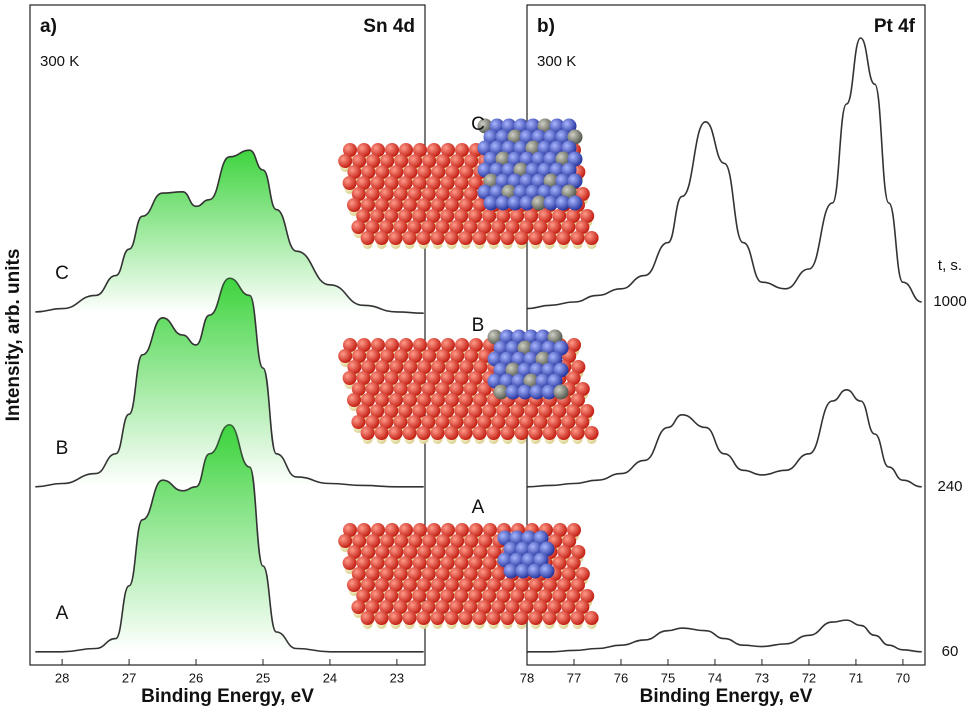  Describe the element at coordinates (895, 26) in the screenshot. I see `panel-title: Pt 4f` at that location.